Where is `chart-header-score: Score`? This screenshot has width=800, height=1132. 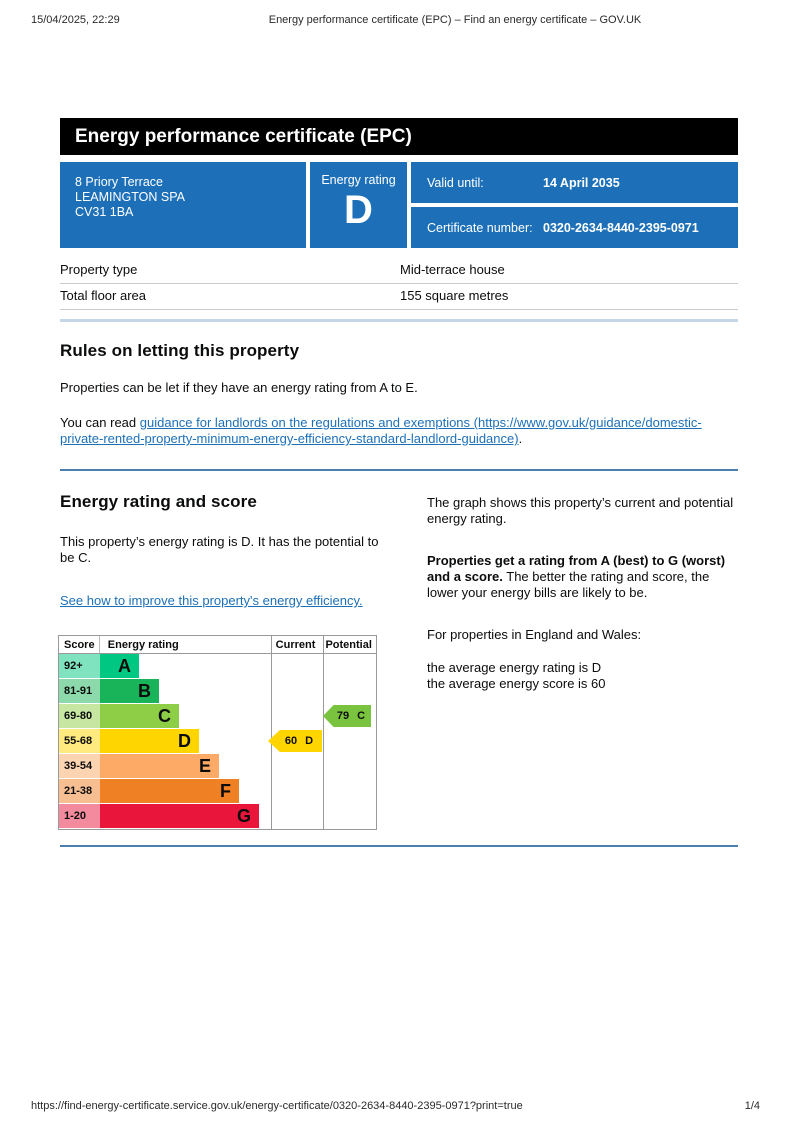 chart-header-score: Score is located at coordinates (79, 644).